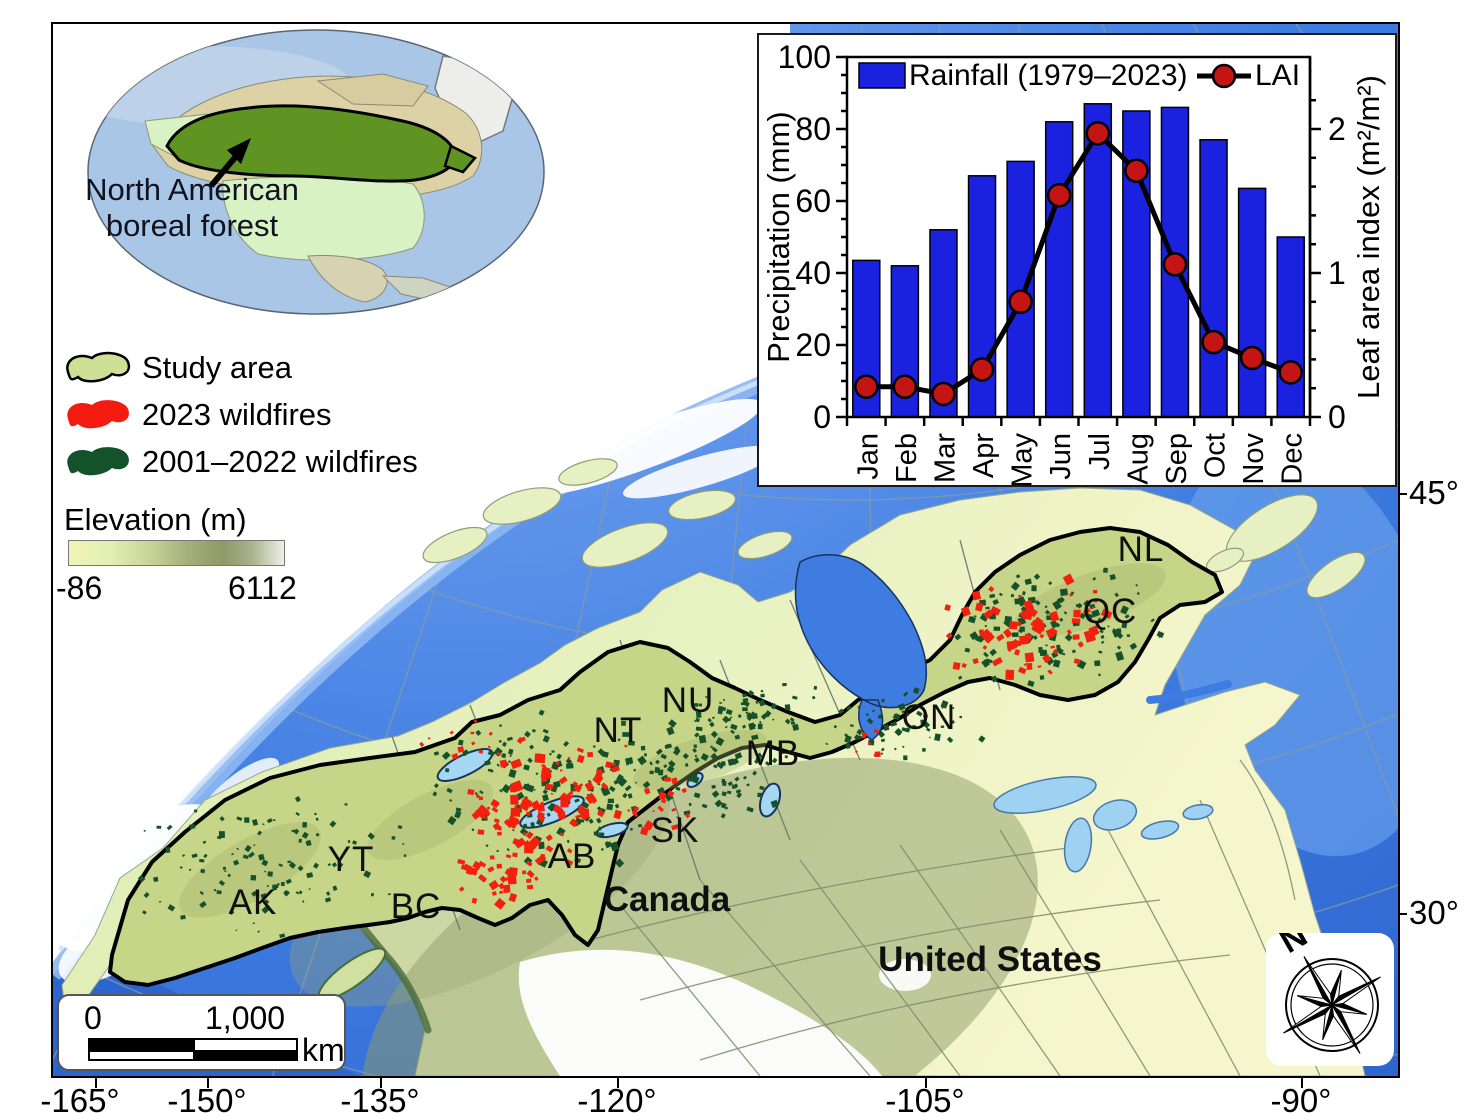 The image size is (1470, 1113). What do you see at coordinates (262, 588) in the screenshot?
I see `elevation-max: 6112` at bounding box center [262, 588].